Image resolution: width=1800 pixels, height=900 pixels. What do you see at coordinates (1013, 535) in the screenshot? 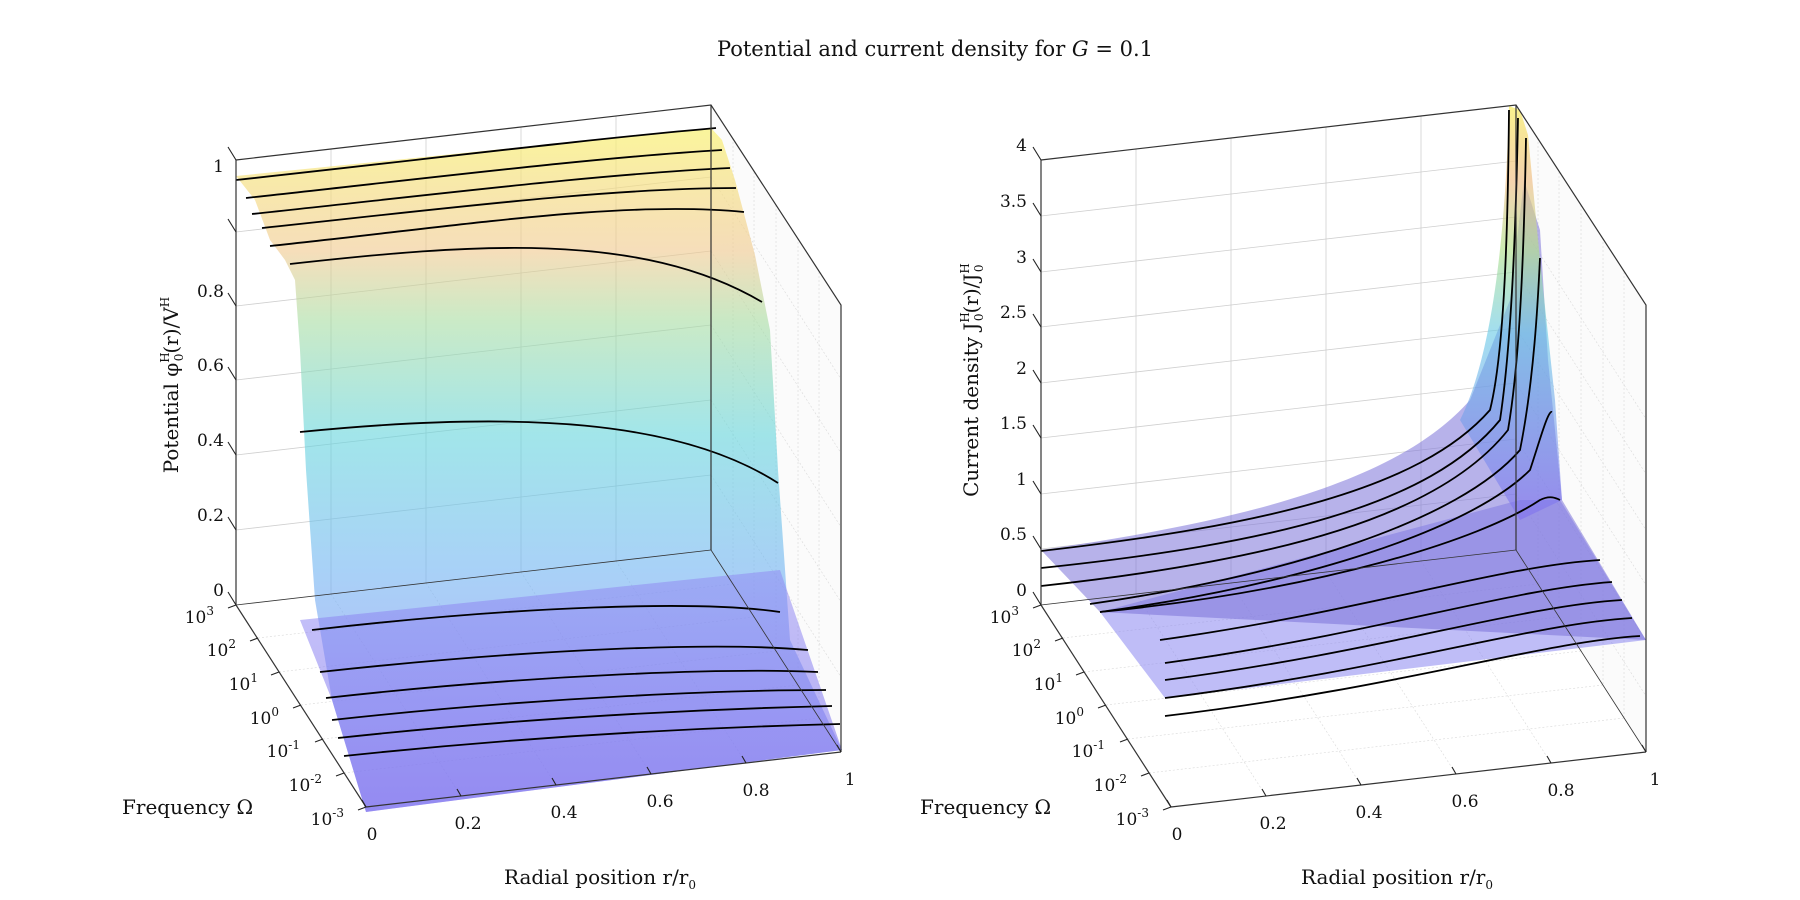
I see `right-z-tick-label: 0.5` at bounding box center [1013, 535].